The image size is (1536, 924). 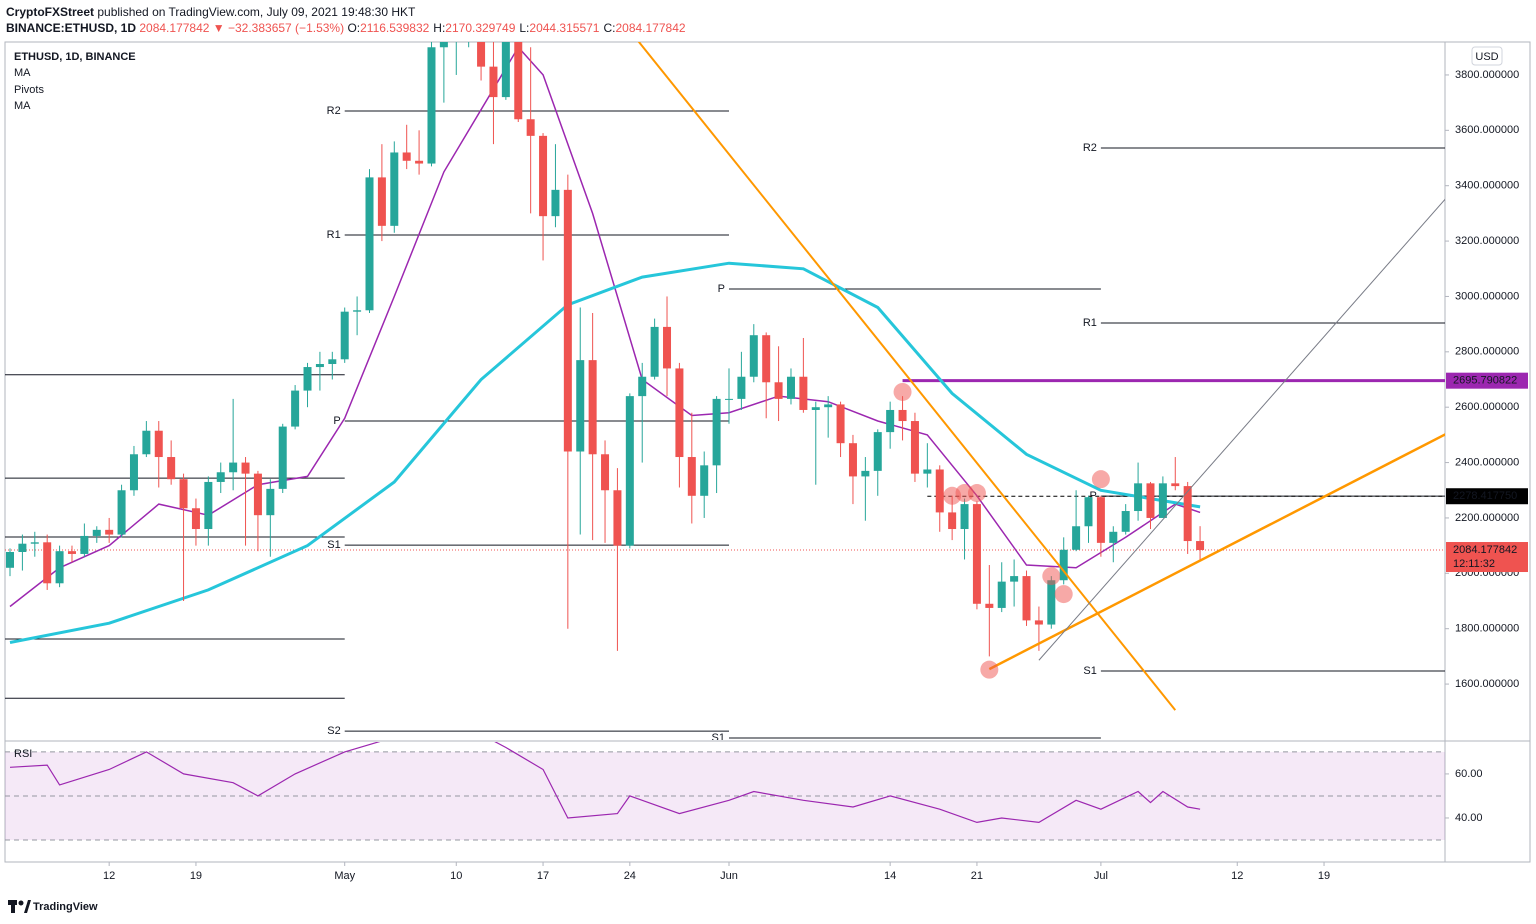 What do you see at coordinates (605, 783) in the screenshot?
I see `rsi-line` at bounding box center [605, 783].